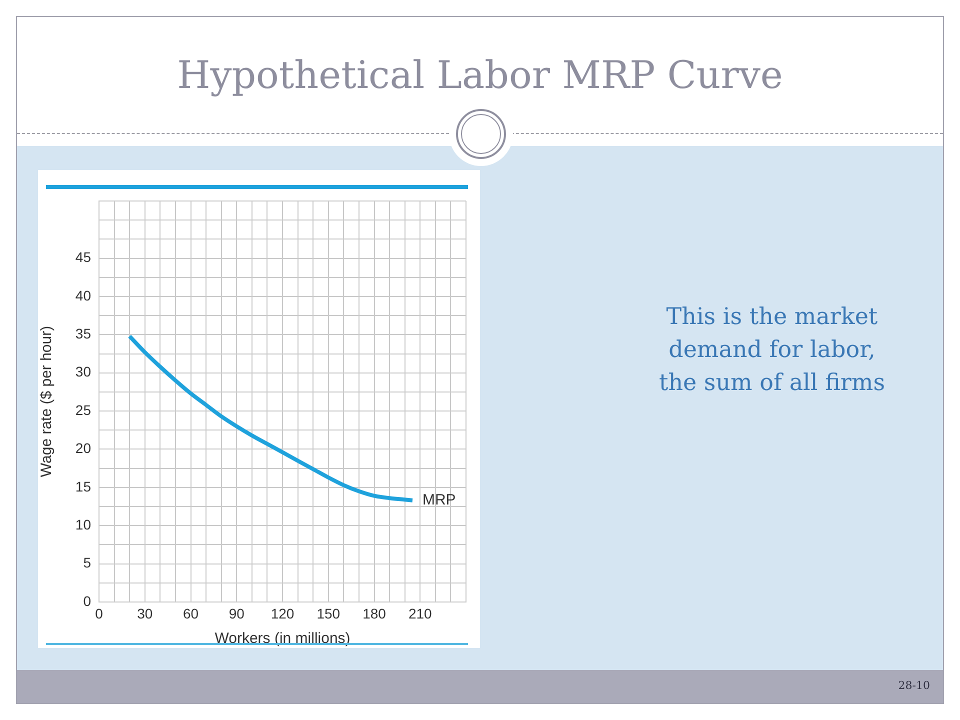 This screenshot has height=720, width=960. I want to click on y-tick-label: 30, so click(83, 372).